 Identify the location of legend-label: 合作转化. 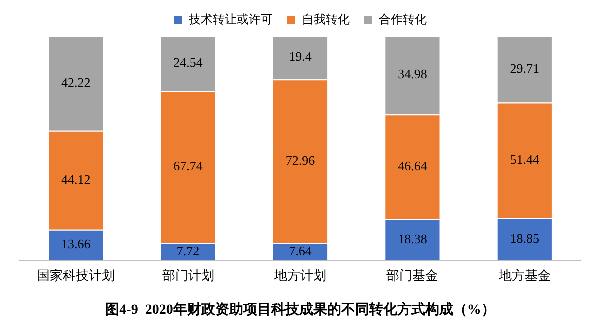
(403, 19).